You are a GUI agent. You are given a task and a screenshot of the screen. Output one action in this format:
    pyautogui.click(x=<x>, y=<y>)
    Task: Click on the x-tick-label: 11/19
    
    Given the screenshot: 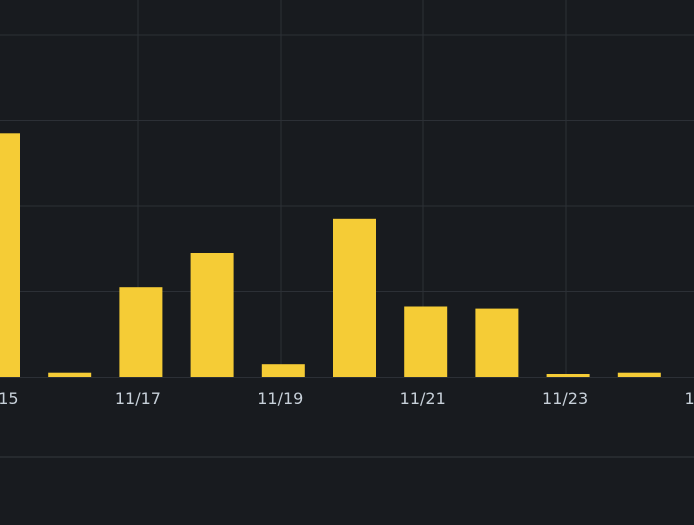 What is the action you would take?
    pyautogui.click(x=280, y=398)
    